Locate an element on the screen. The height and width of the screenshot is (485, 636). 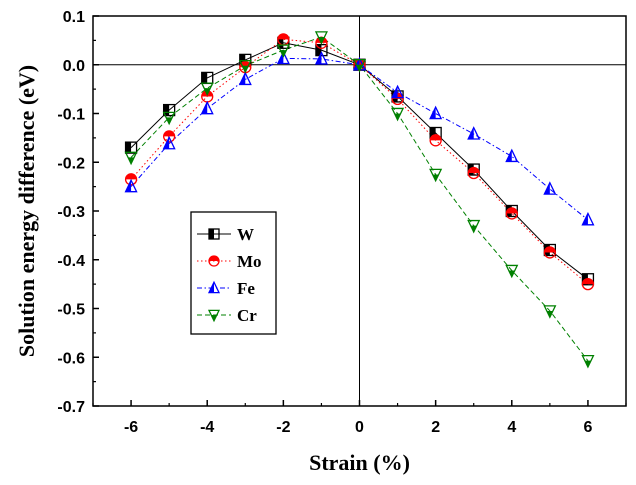
legend-label-cr: Cr is located at coordinates (247, 315).